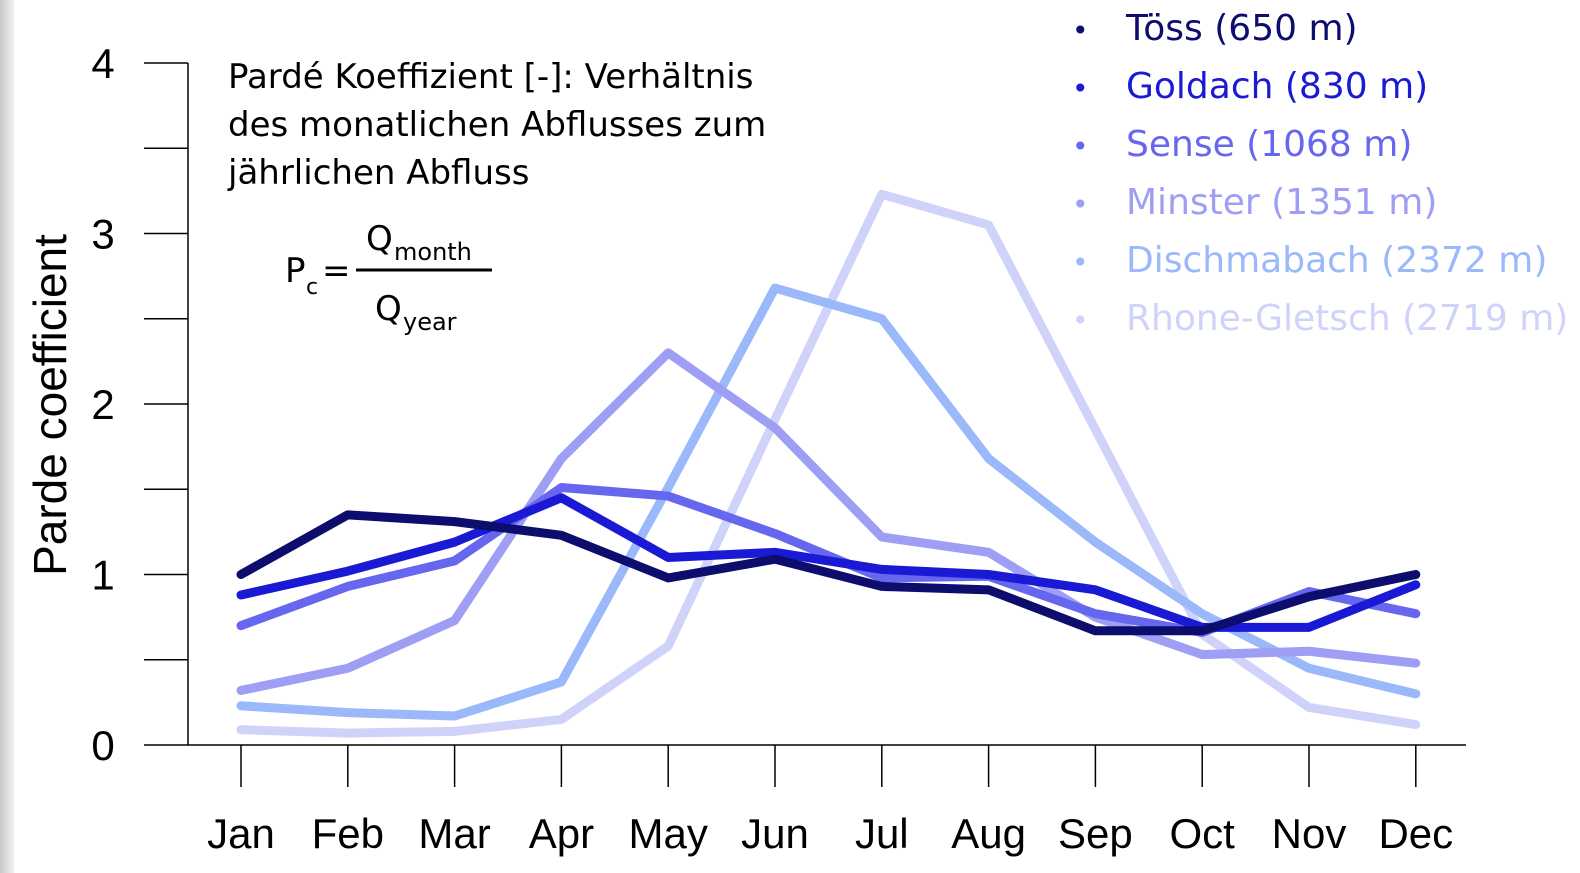 The image size is (1580, 873). What do you see at coordinates (882, 833) in the screenshot?
I see `x-tick-label: Jul` at bounding box center [882, 833].